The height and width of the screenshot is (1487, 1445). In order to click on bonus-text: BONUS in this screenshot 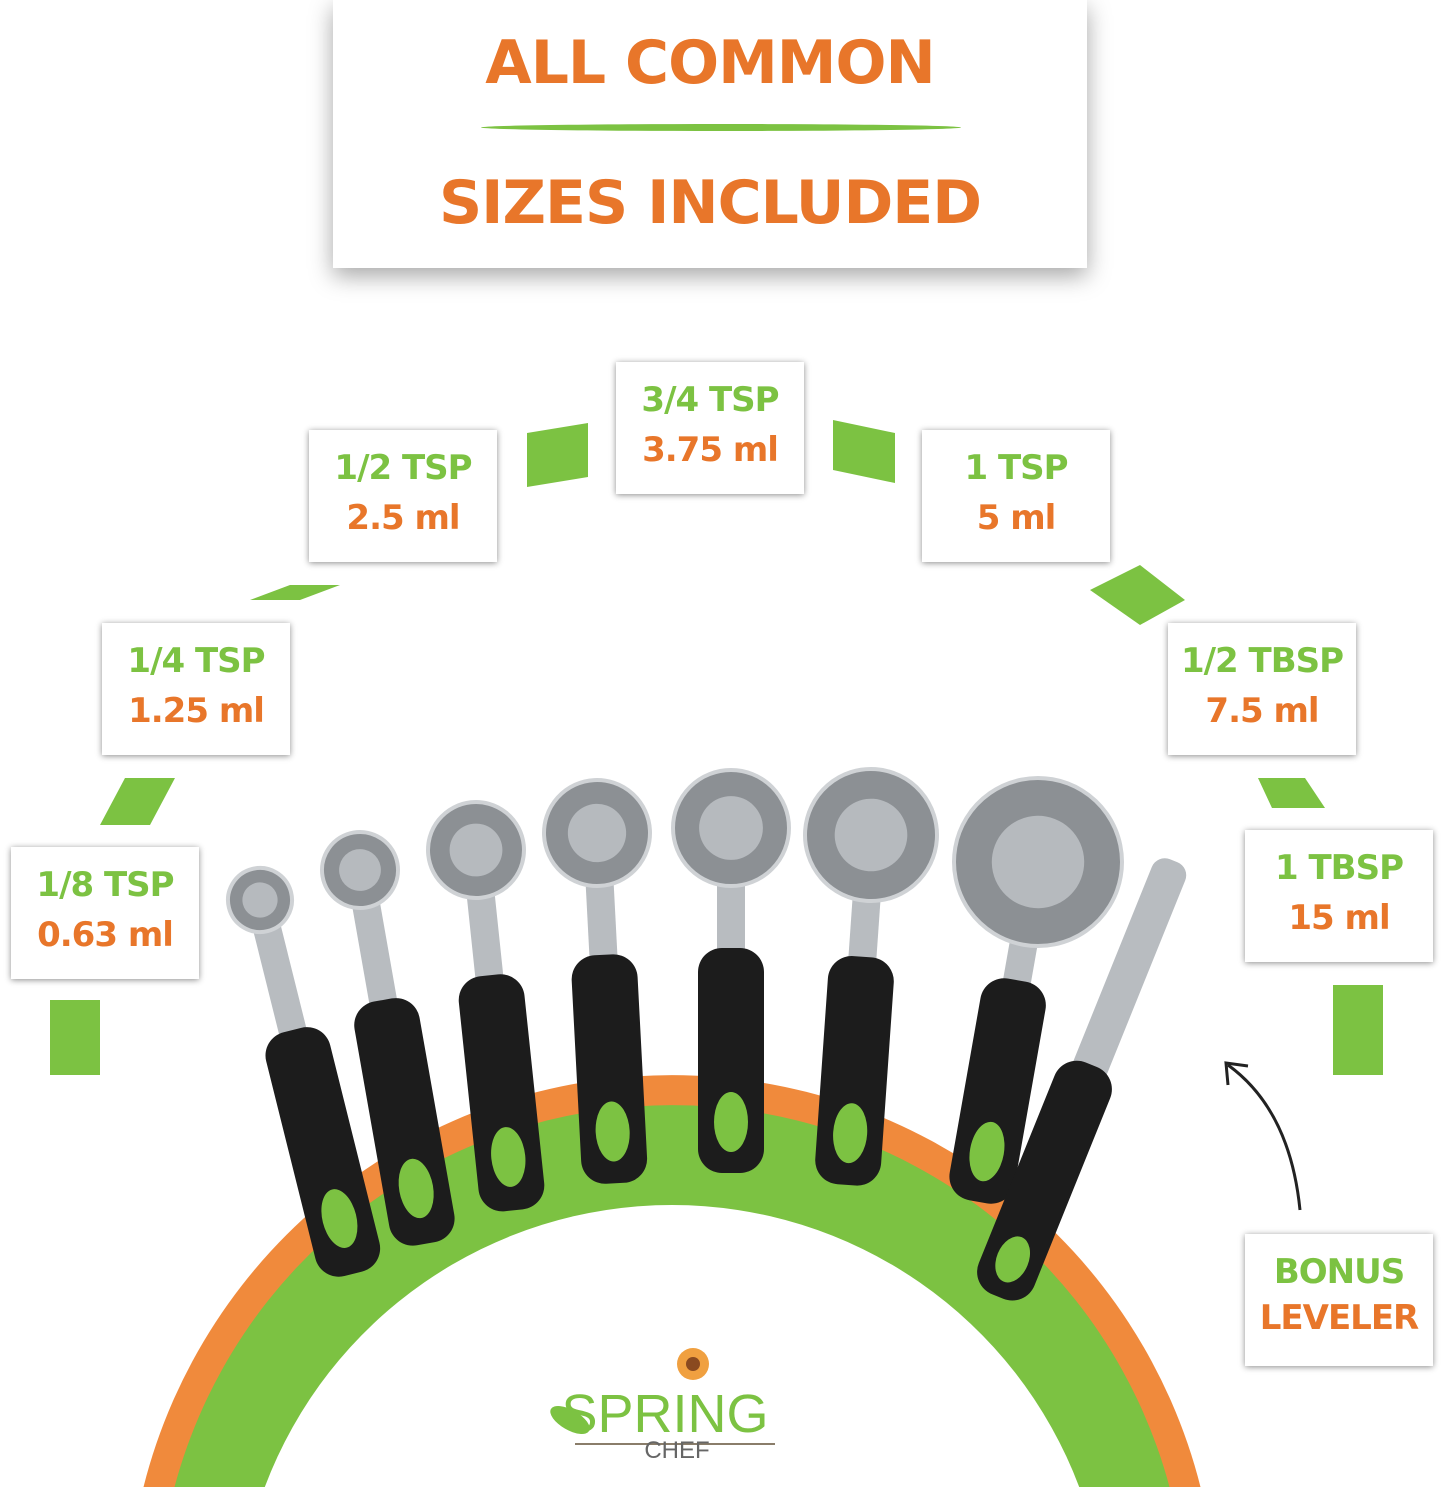, I will do `click(1339, 1272)`.